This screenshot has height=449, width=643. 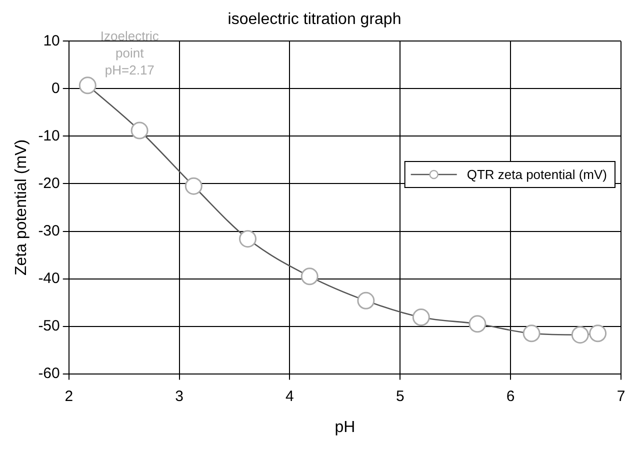 I want to click on y-tick-label: -10, so click(x=49, y=135).